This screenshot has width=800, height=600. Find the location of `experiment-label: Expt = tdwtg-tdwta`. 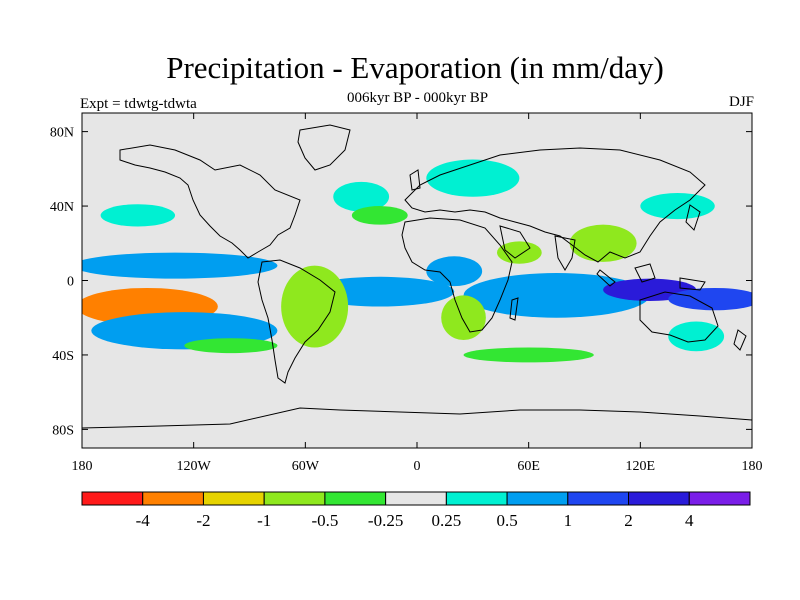

experiment-label: Expt = tdwtg-tdwta is located at coordinates (138, 104).